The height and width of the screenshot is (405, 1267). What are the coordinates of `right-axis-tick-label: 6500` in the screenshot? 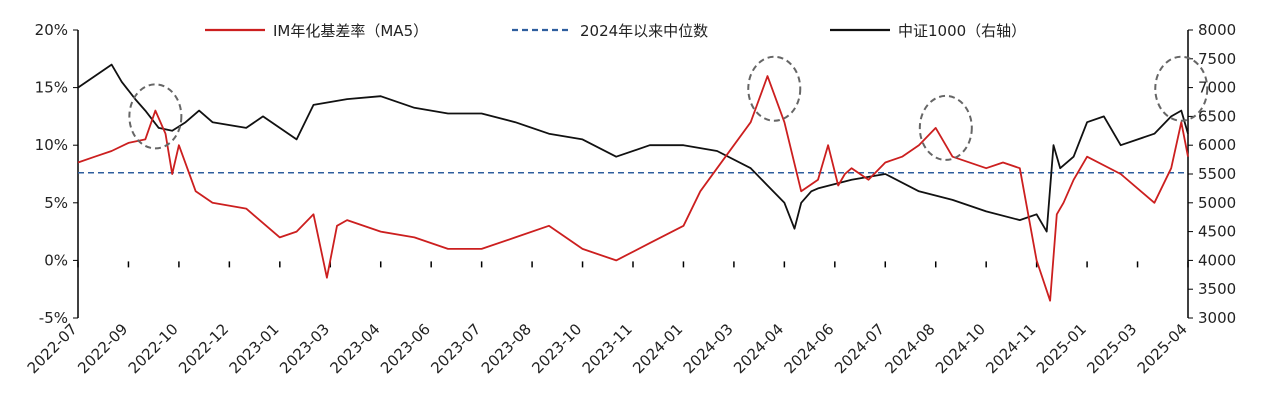 It's located at (1217, 116).